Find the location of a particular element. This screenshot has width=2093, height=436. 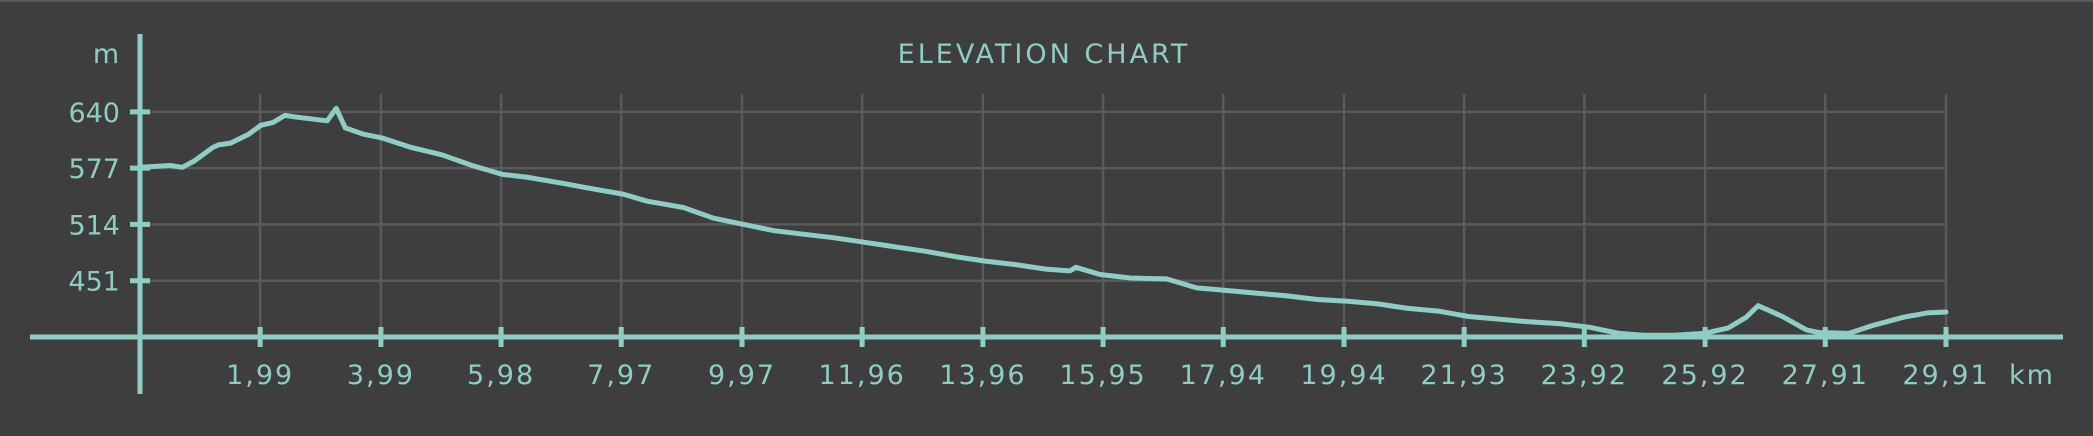

x-tick-label: 7,97 is located at coordinates (621, 375).